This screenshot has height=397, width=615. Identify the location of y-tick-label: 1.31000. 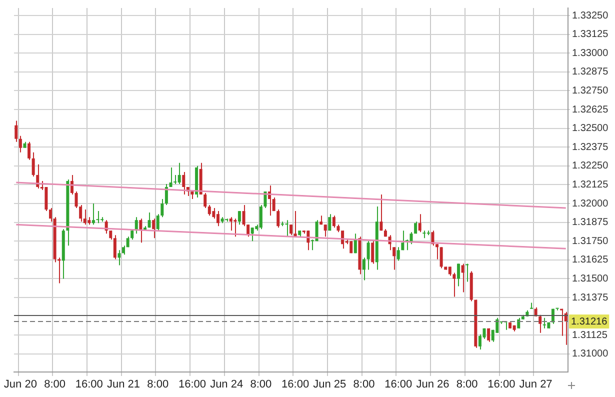
(590, 354).